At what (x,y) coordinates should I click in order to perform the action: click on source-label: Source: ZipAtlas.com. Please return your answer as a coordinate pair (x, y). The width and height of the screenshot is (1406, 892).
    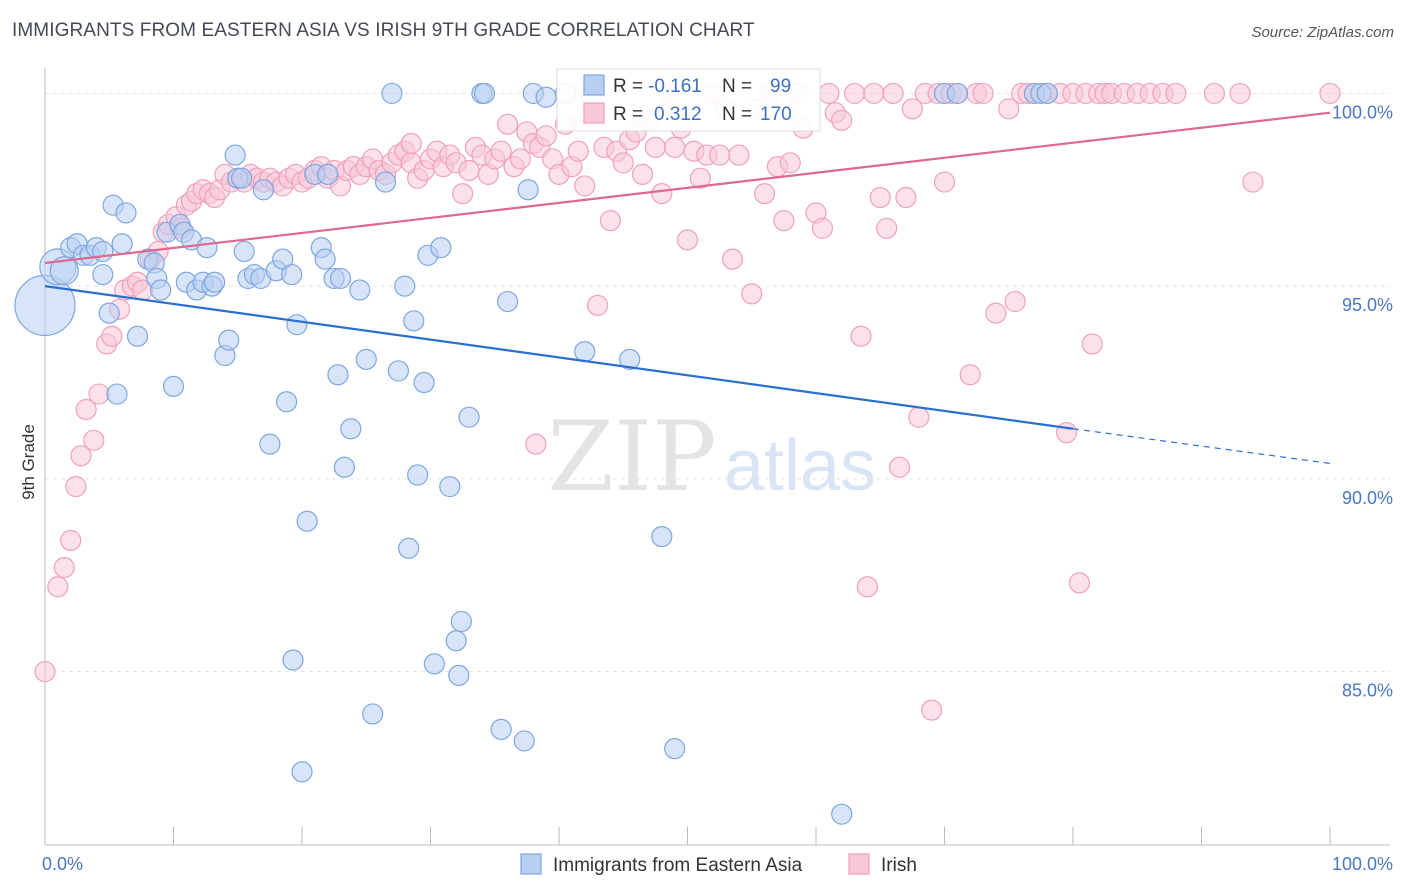
    Looking at the image, I should click on (1322, 32).